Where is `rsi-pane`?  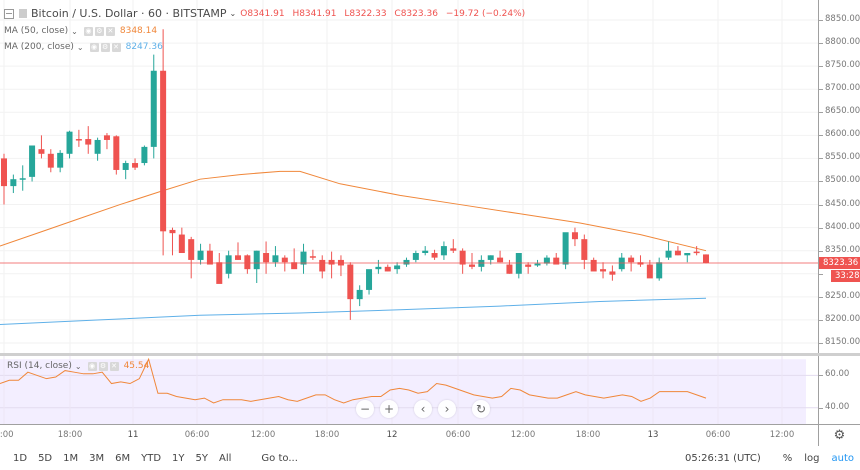 rsi-pane is located at coordinates (409, 390).